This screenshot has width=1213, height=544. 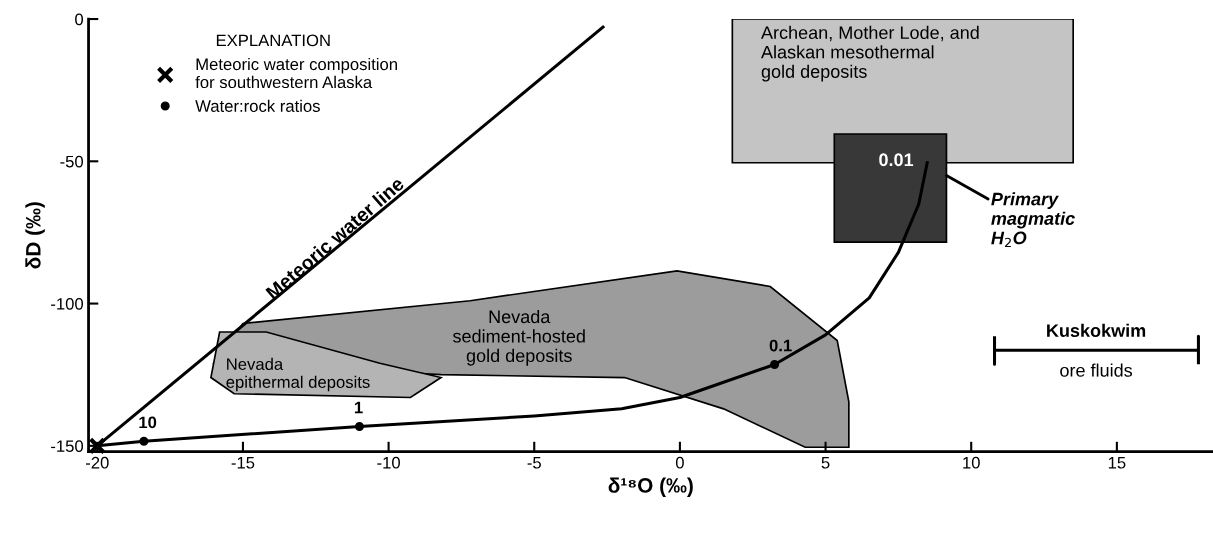 I want to click on legend-label: Water:rock ratios, so click(x=257, y=105).